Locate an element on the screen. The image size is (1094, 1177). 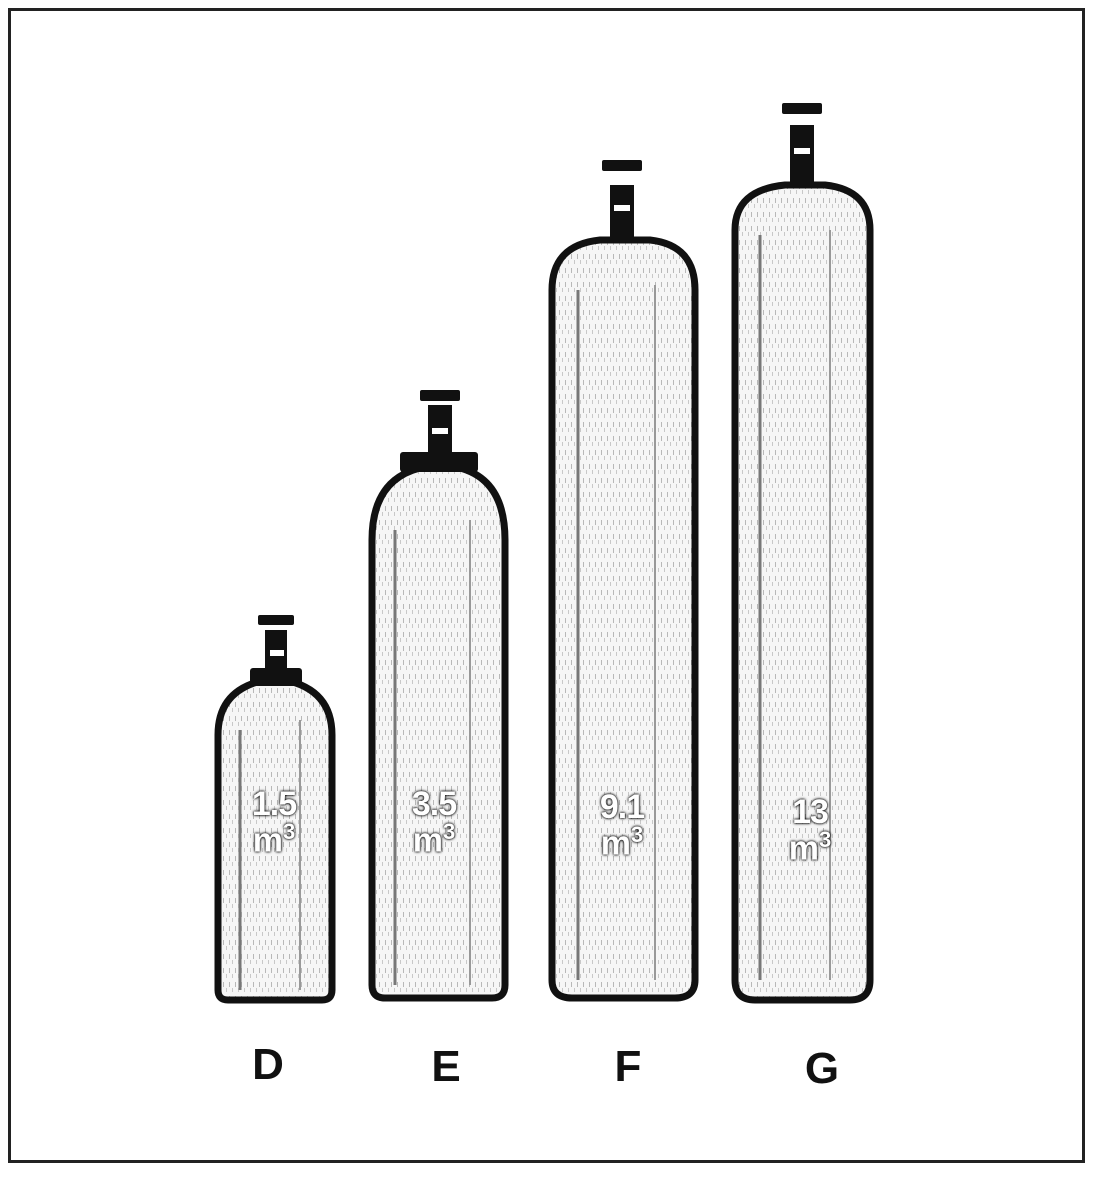
cylinder-d is located at coordinates (275, 809).